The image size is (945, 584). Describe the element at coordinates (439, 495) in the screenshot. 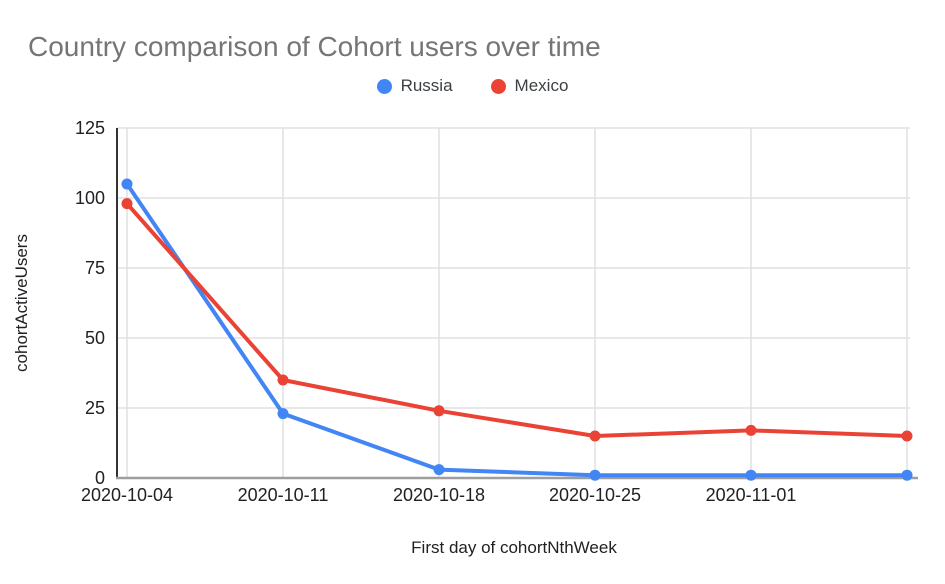

I see `x-tick-label: 2020-10-18` at that location.